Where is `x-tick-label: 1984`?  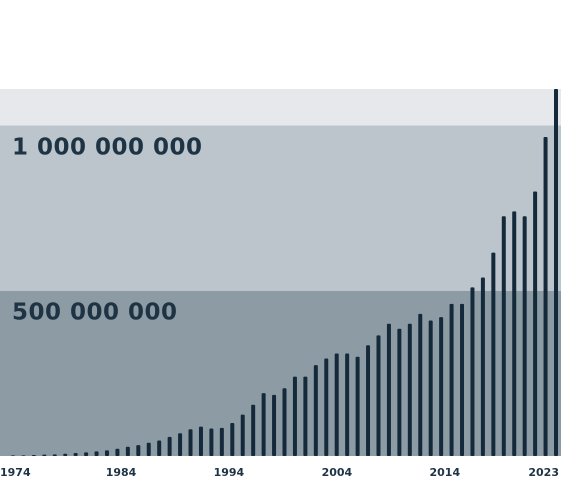 x-tick-label: 1984 is located at coordinates (121, 472).